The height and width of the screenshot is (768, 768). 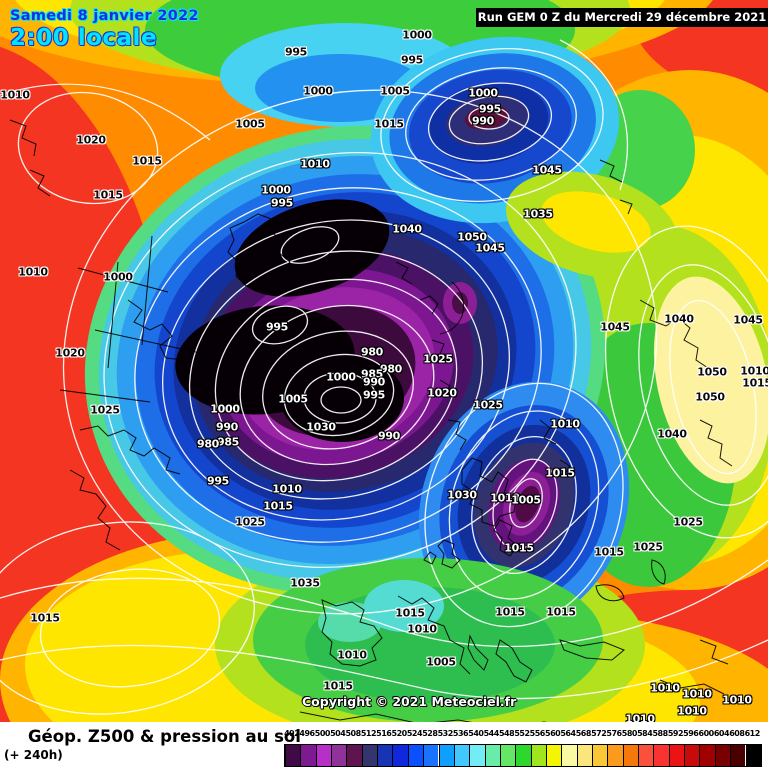 What do you see at coordinates (599, 733) in the screenshot?
I see `legend-tick: 572` at bounding box center [599, 733].